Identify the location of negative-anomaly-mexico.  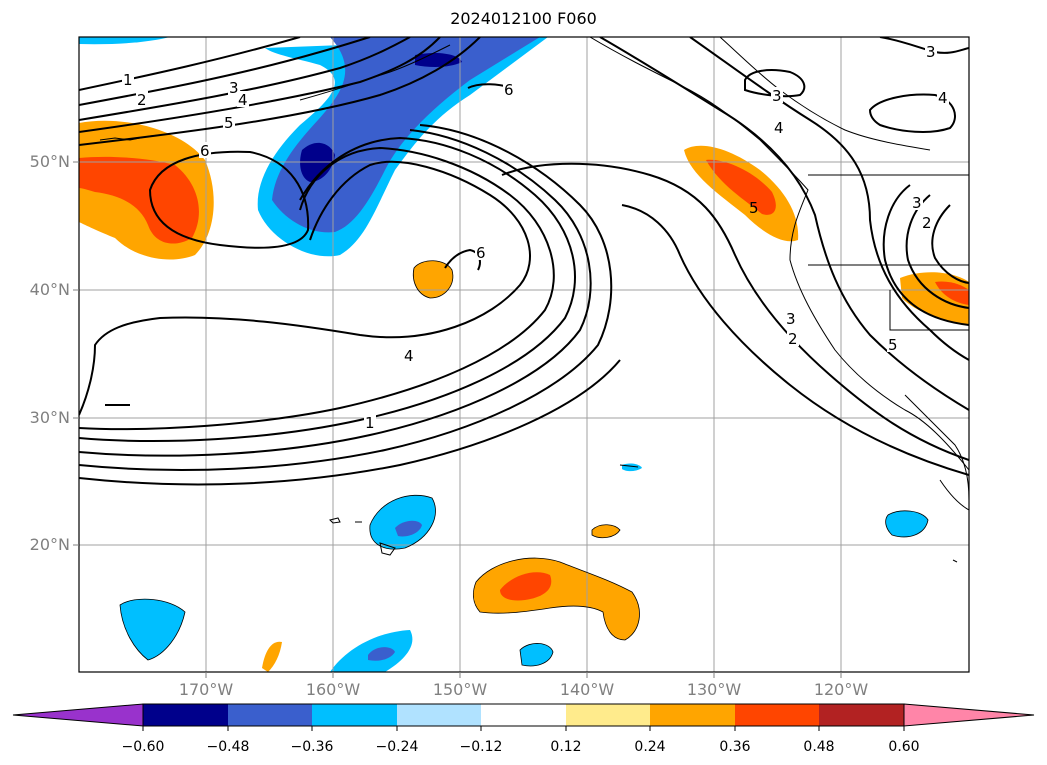
(906, 523).